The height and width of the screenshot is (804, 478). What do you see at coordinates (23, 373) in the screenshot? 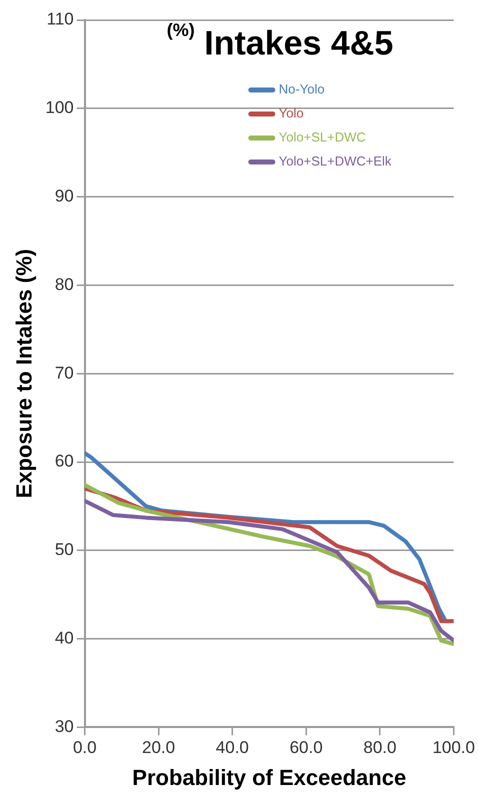
I see `y-axis-title: Exposure to Intakes (%)` at bounding box center [23, 373].